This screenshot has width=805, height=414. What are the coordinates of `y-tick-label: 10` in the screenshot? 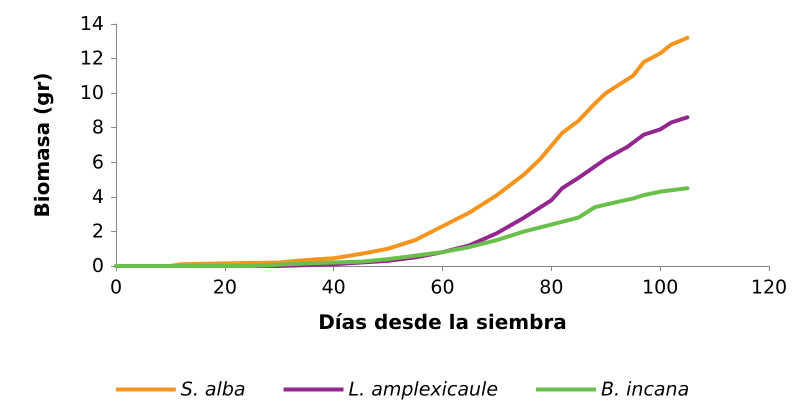 It's located at (92, 93).